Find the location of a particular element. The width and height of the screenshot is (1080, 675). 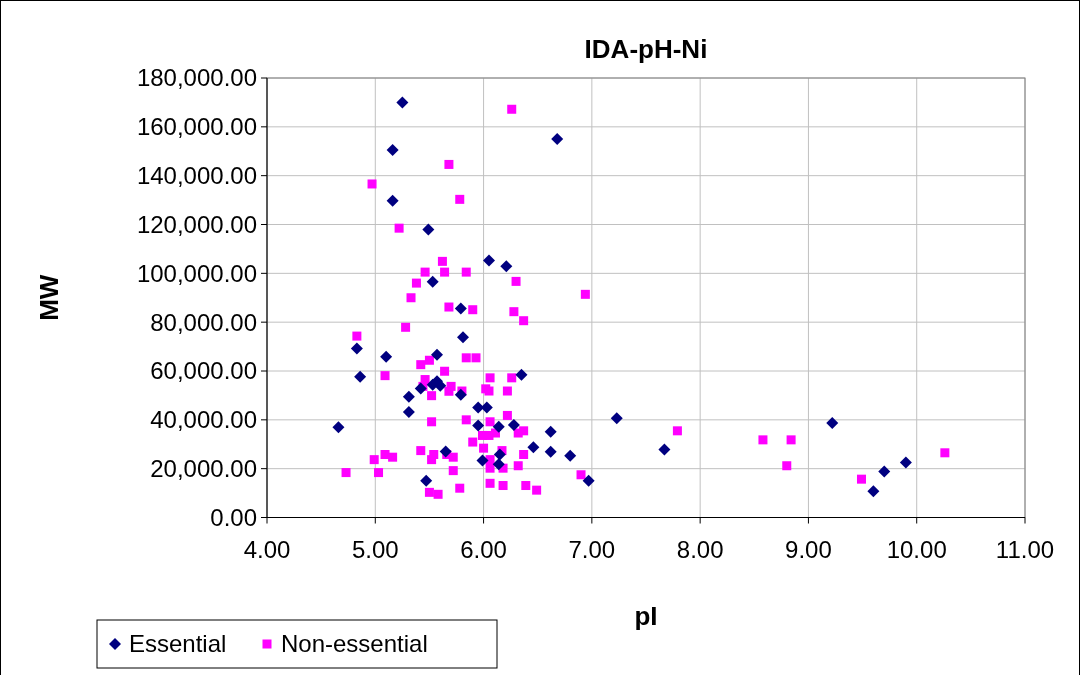

y-axis-title: MW is located at coordinates (49, 297).